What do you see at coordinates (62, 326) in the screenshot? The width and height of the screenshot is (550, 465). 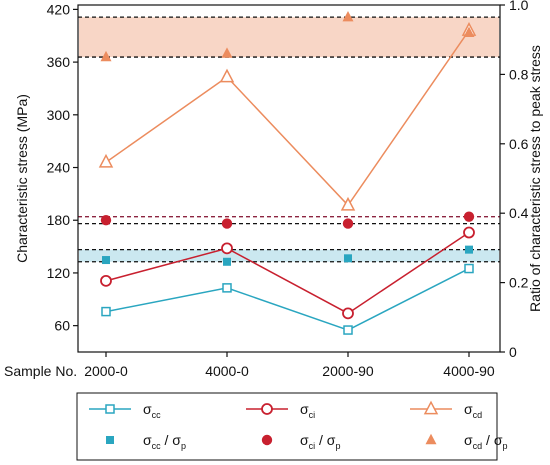 I see `left-tick-label: 60` at bounding box center [62, 326].